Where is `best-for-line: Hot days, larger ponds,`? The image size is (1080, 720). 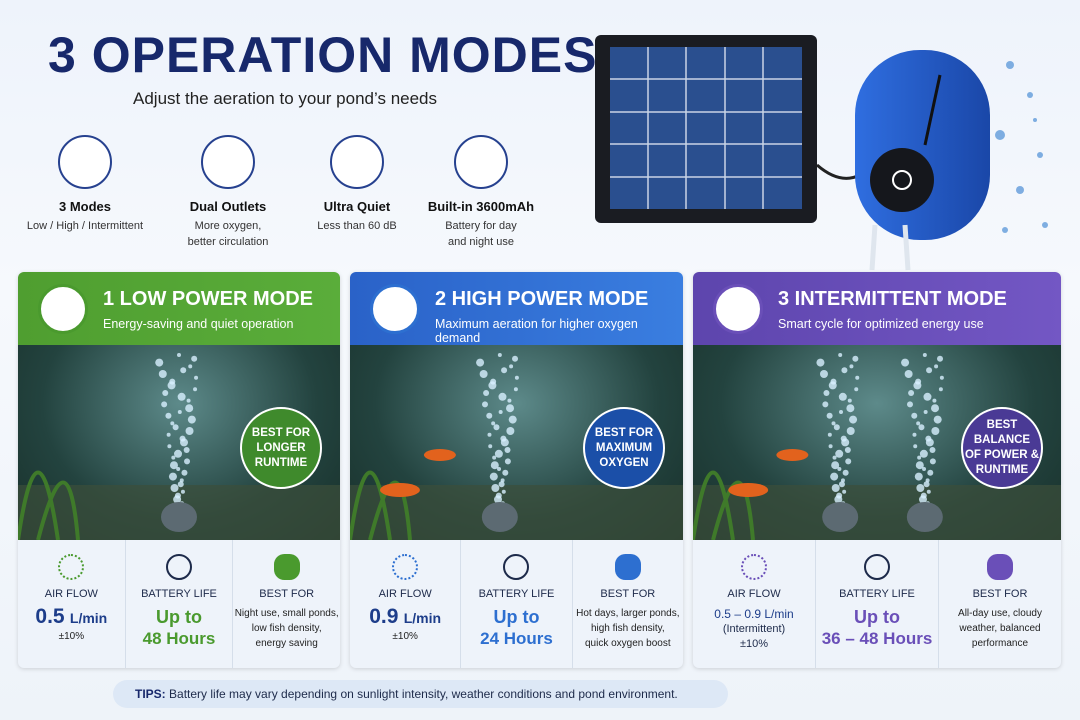
best-for-line: Hot days, larger ponds, is located at coordinates (628, 613).